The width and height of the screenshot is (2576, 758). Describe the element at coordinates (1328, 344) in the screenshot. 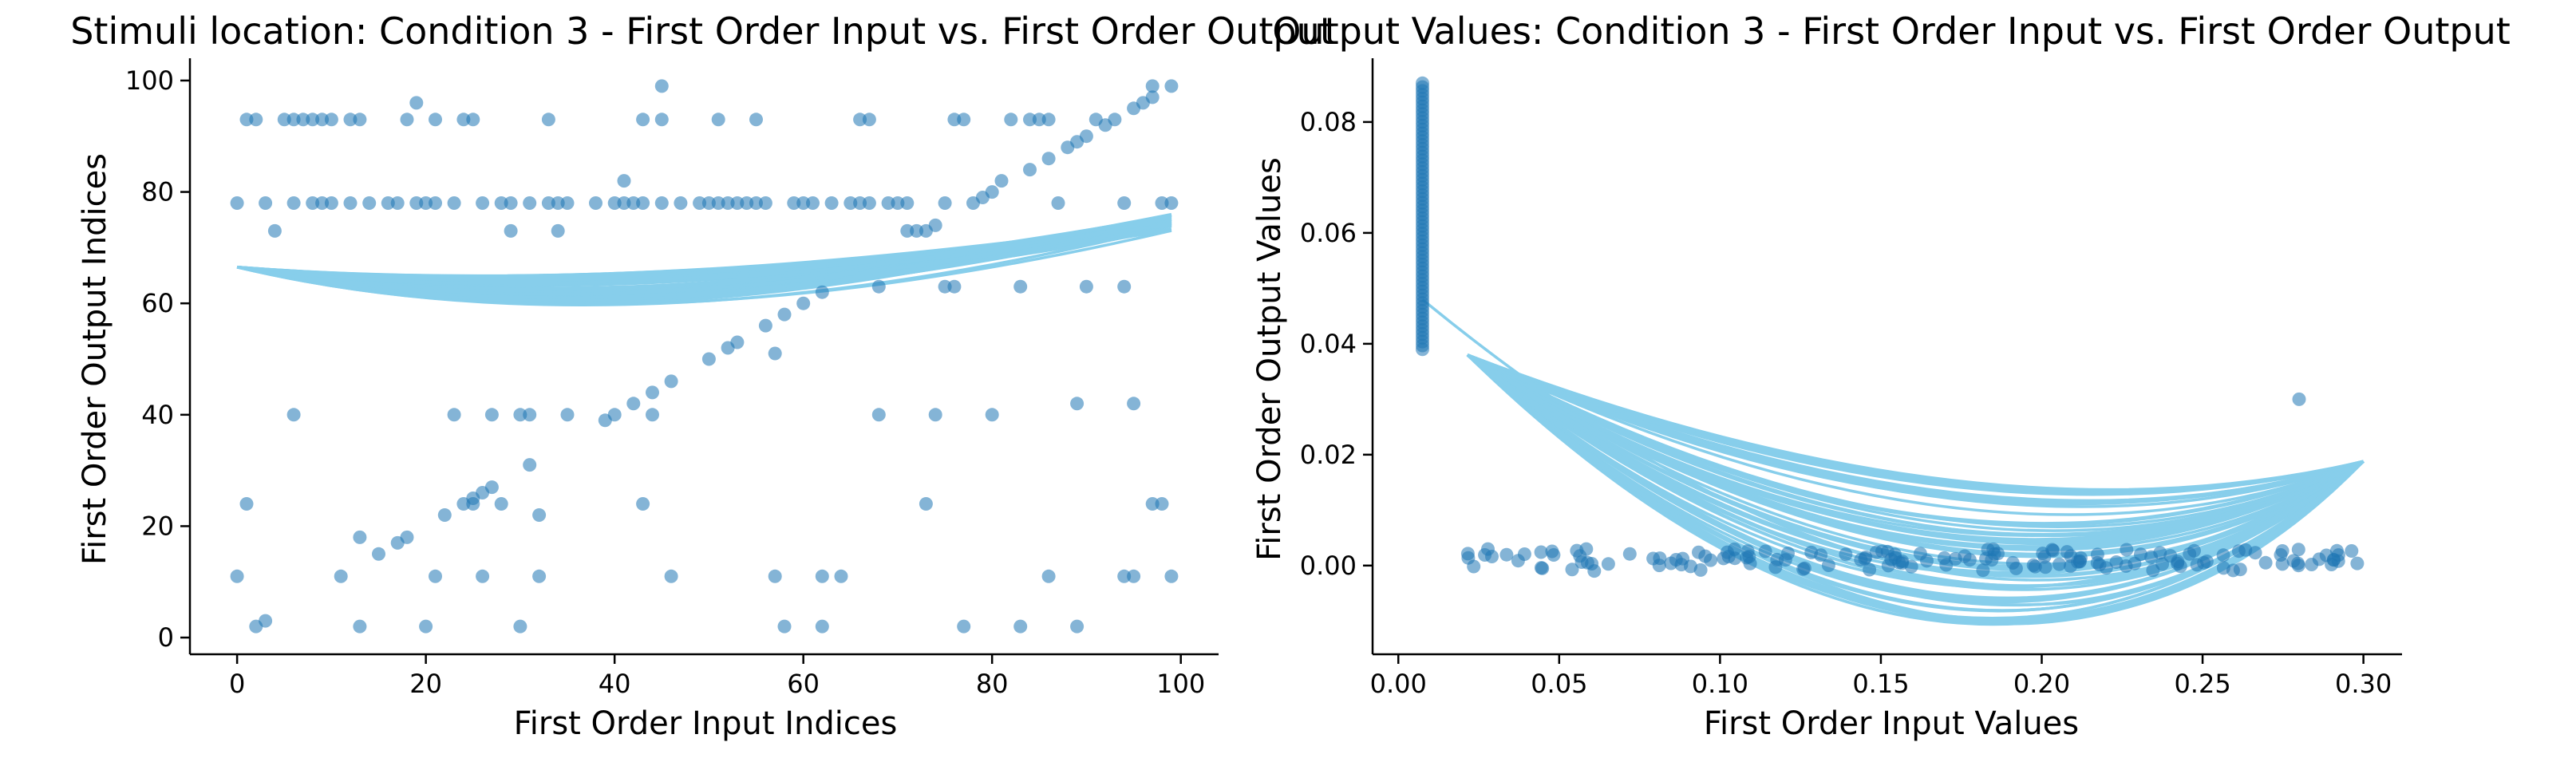

I see `right-y-tick-label: 0.04` at that location.